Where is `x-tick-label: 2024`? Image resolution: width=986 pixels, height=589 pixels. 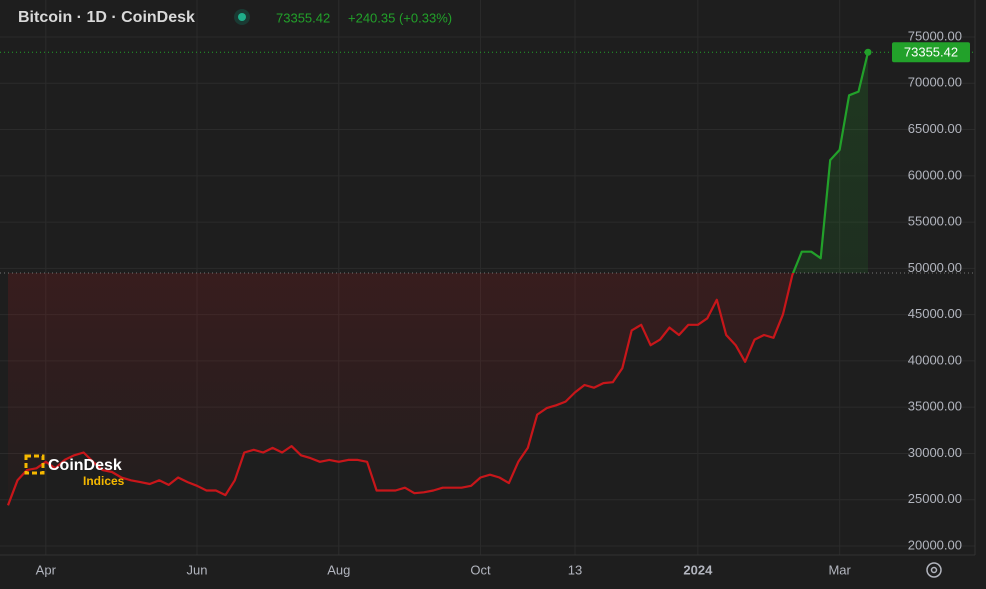 x-tick-label: 2024 is located at coordinates (698, 569).